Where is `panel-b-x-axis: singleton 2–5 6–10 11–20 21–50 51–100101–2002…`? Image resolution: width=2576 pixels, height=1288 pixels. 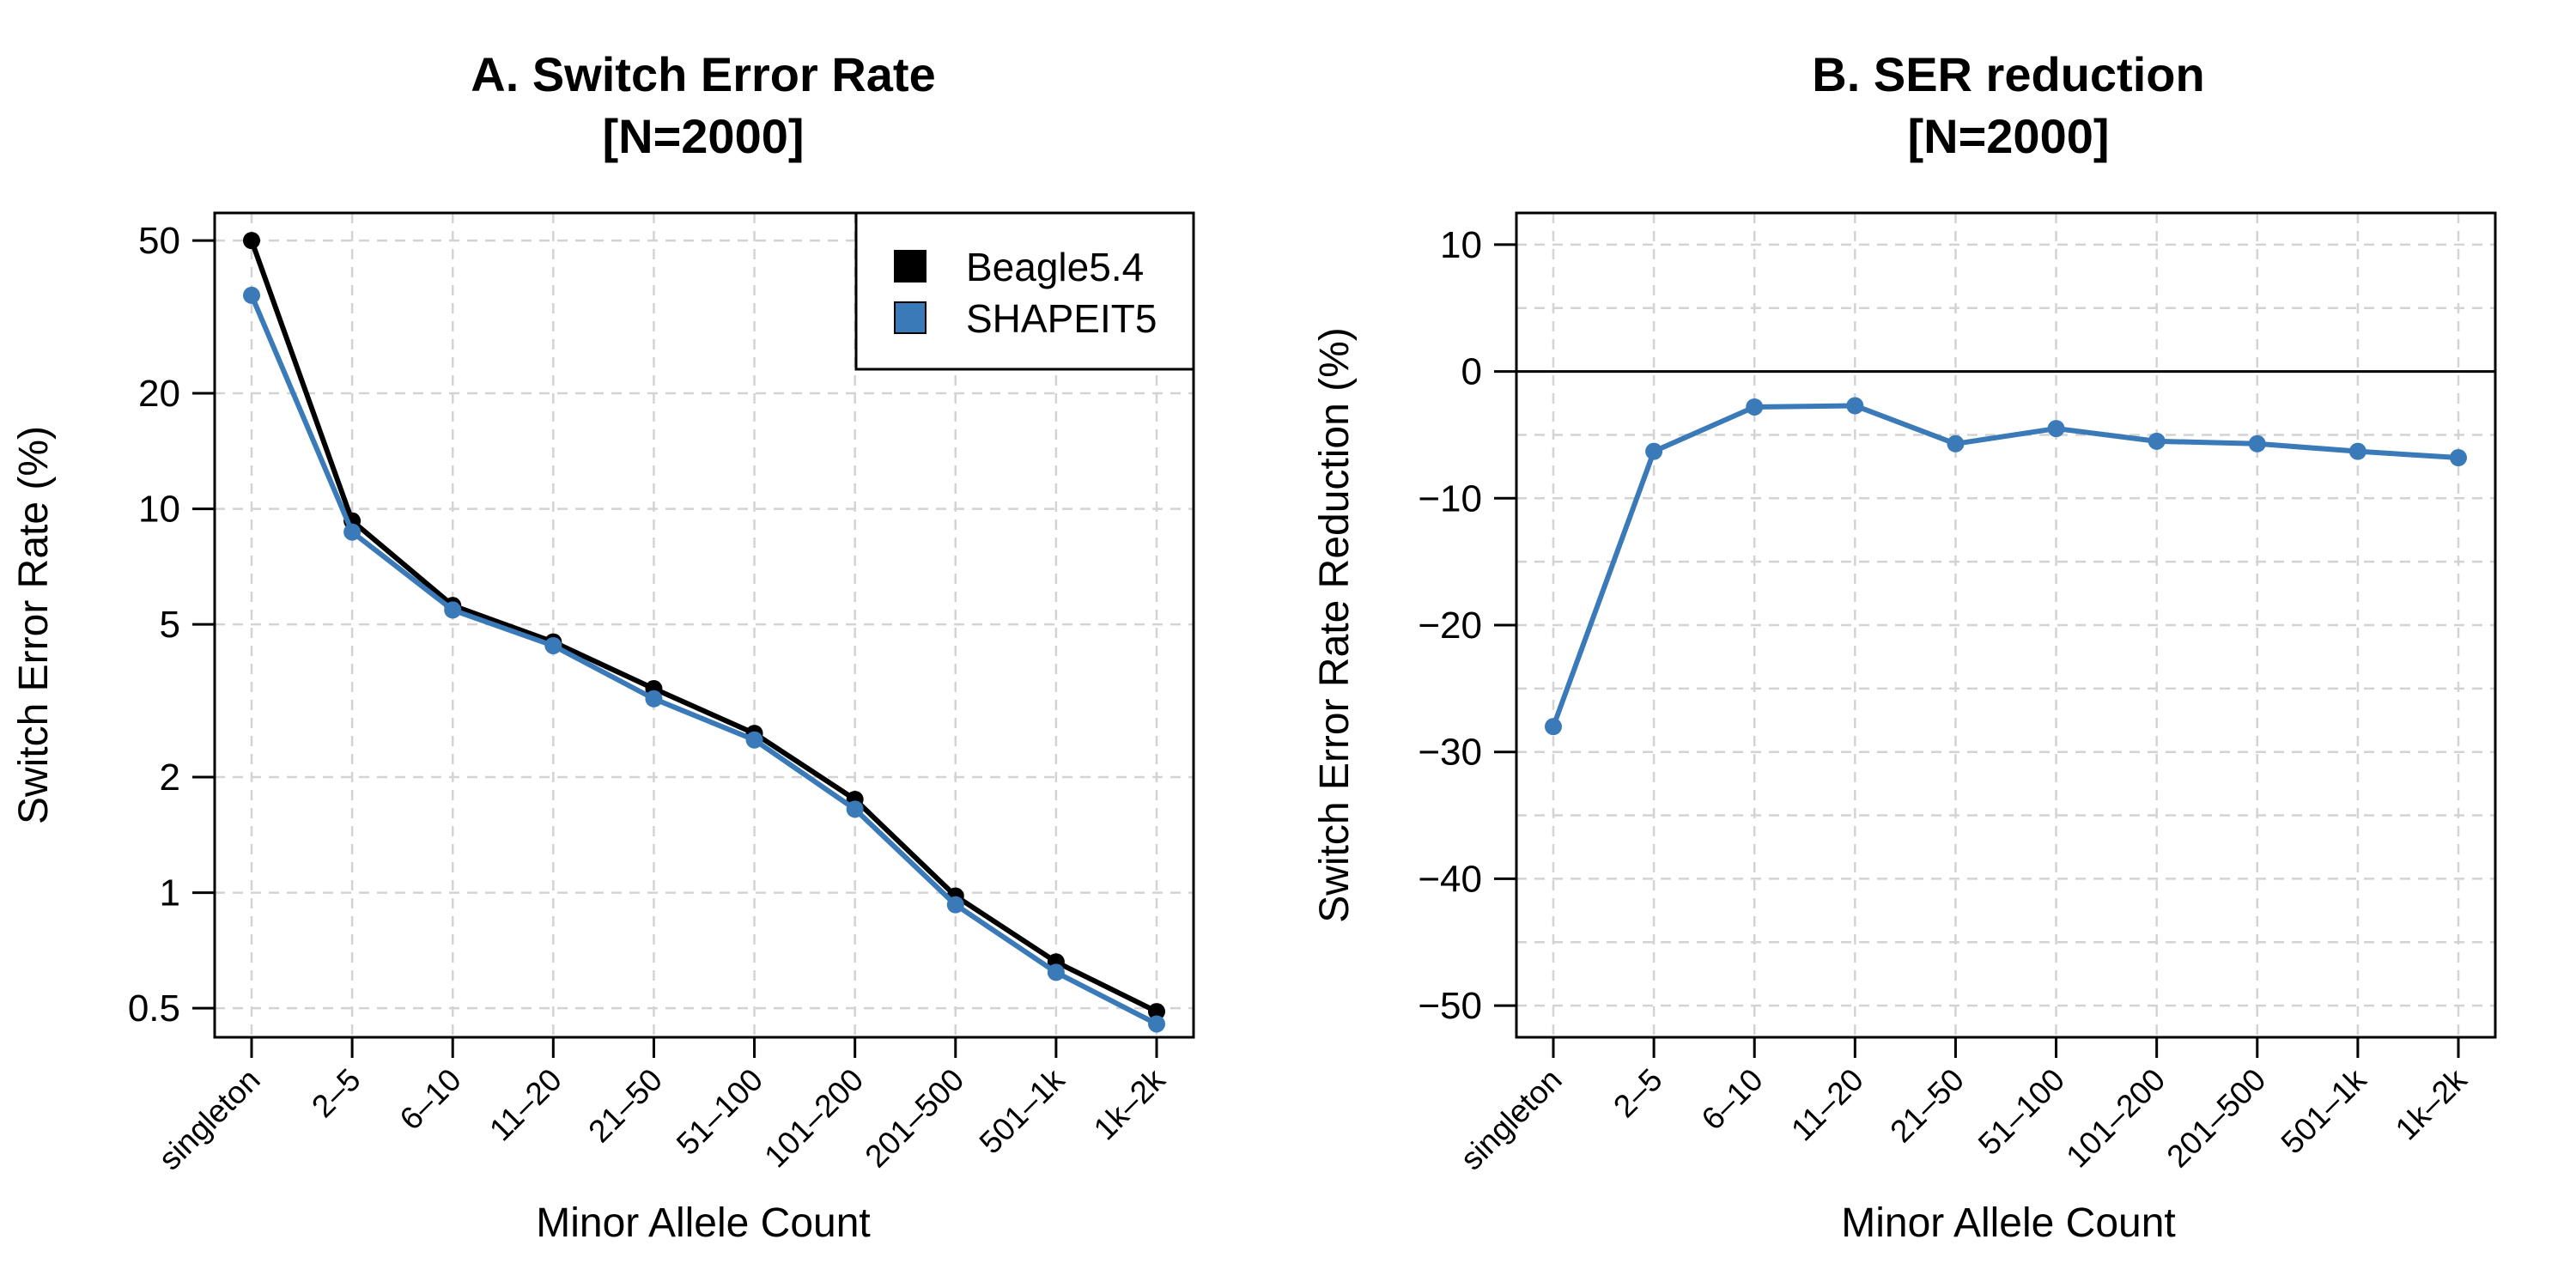
panel-b-x-axis: singleton 2–5 6–10 11–20 21–50 51–100101–2002… is located at coordinates (1964, 1107).